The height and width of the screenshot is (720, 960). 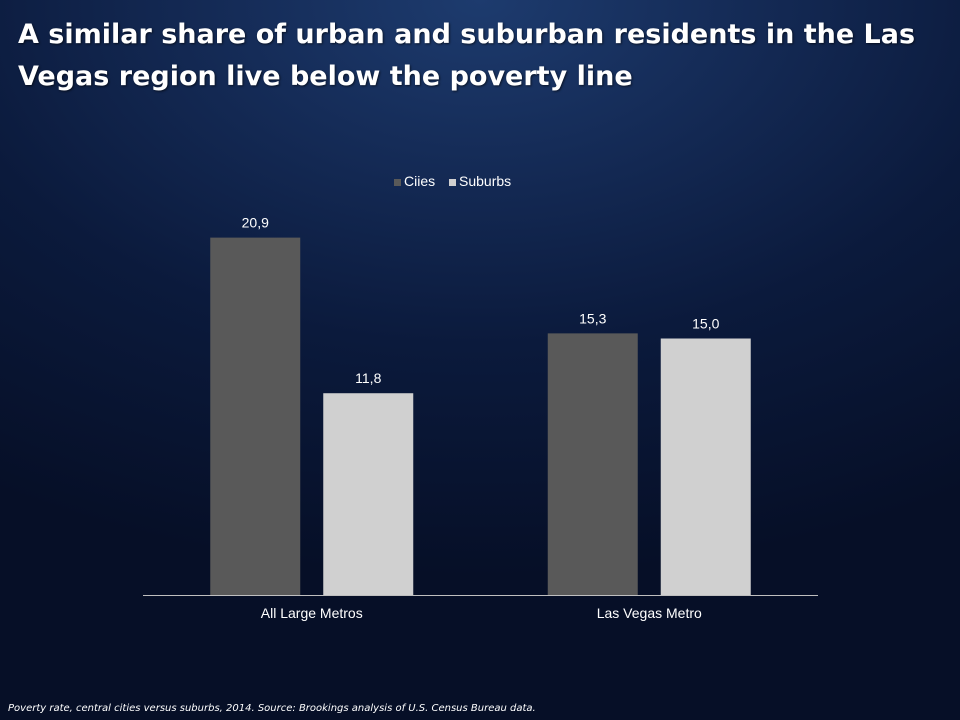 What do you see at coordinates (312, 613) in the screenshot?
I see `x-tick-label: All Large Metros` at bounding box center [312, 613].